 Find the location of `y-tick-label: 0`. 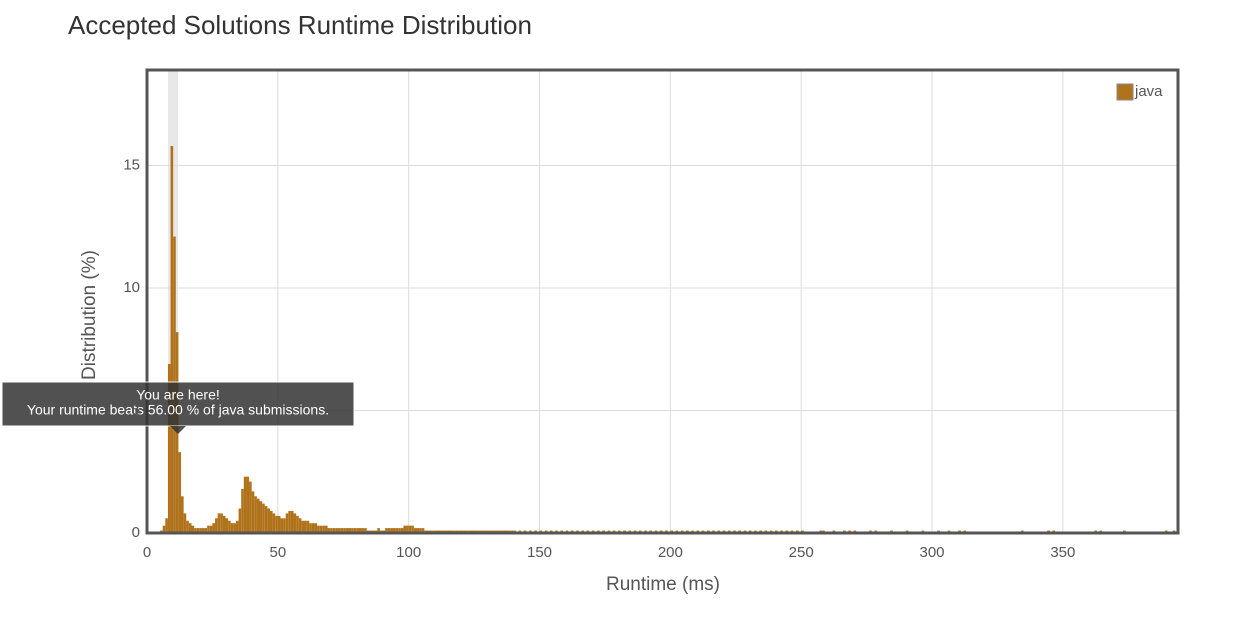

y-tick-label: 0 is located at coordinates (136, 532).